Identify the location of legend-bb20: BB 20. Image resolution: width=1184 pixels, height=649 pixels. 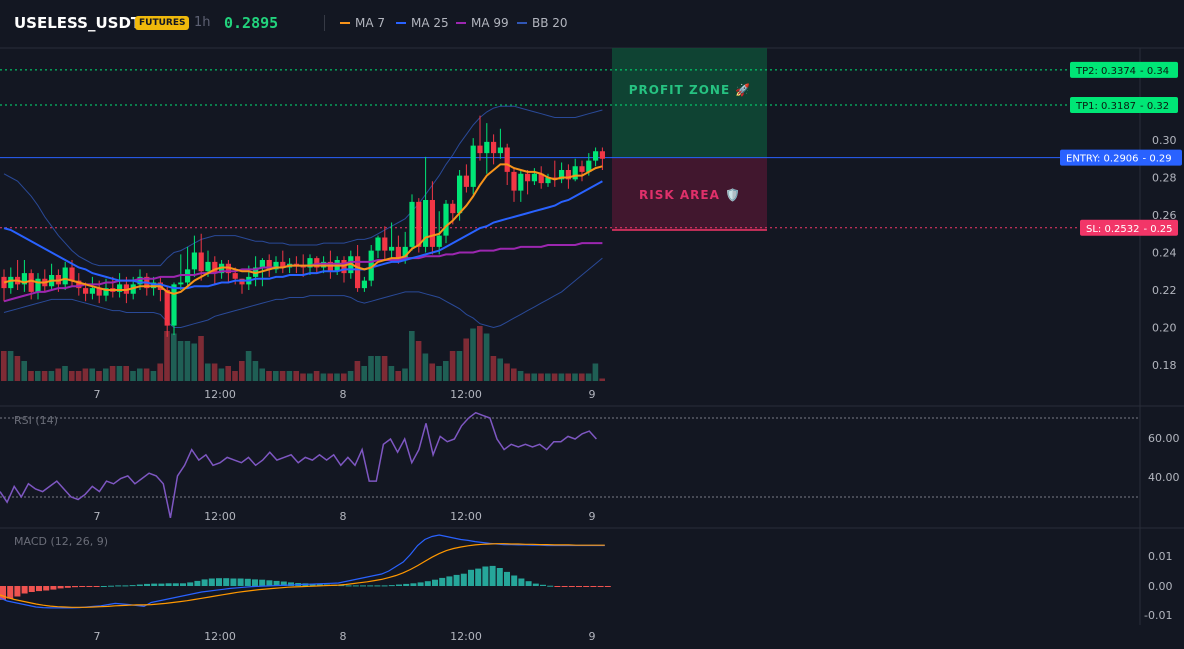
(542, 23).